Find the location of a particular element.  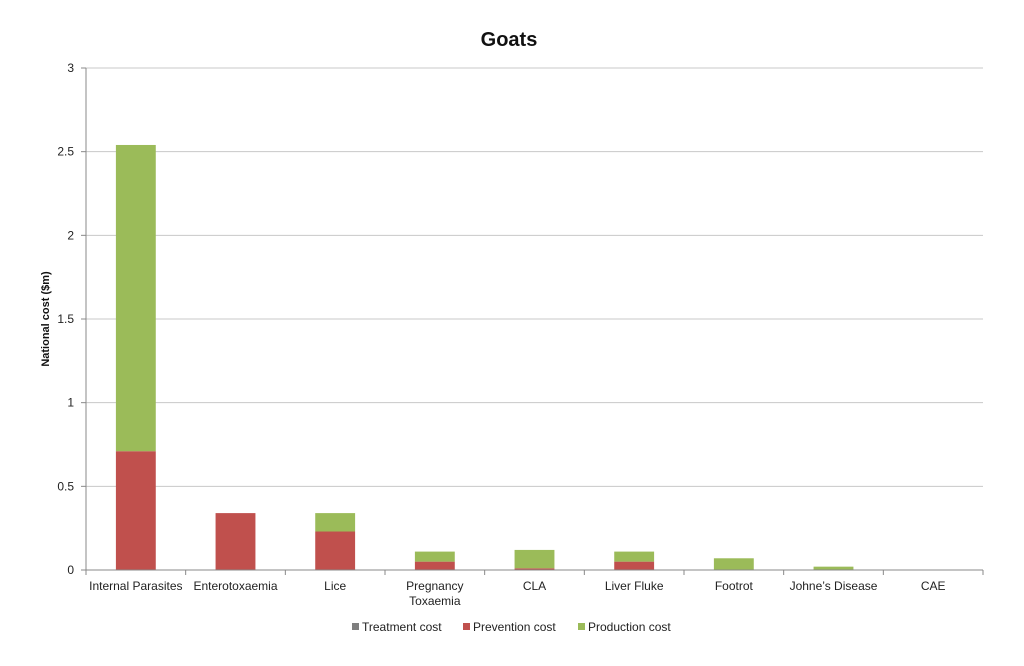

y-axis-ticks: 0 0.5 1 1.5 2 2.5 3 is located at coordinates (71, 319).